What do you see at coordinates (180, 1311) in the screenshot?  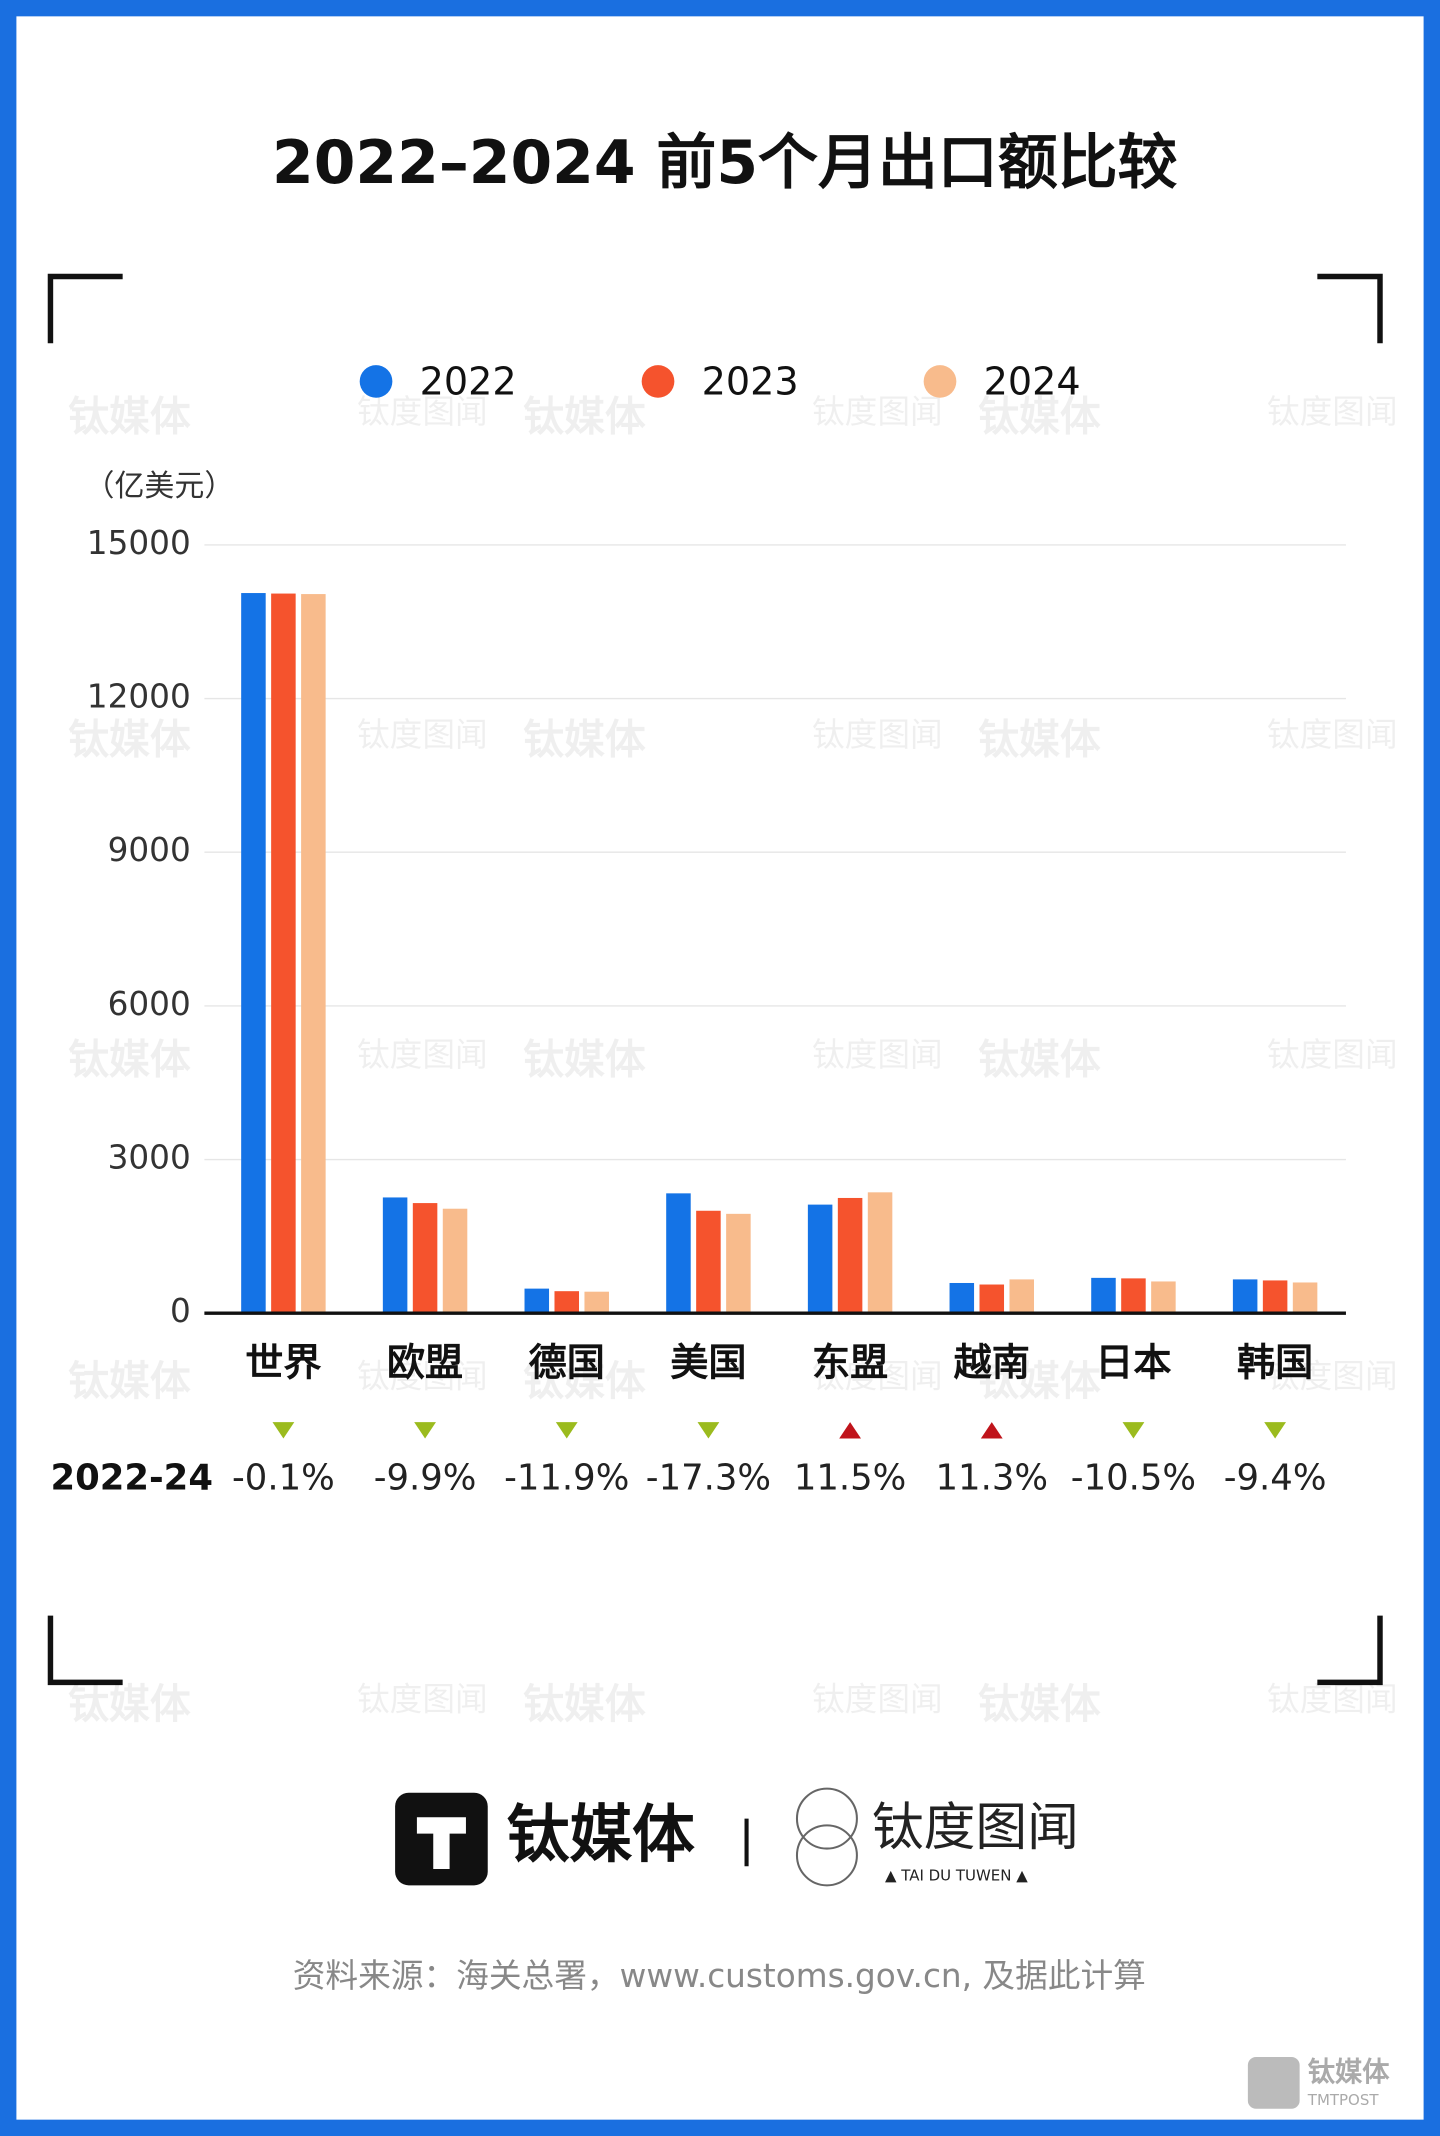 I see `y-tick-label: 0` at bounding box center [180, 1311].